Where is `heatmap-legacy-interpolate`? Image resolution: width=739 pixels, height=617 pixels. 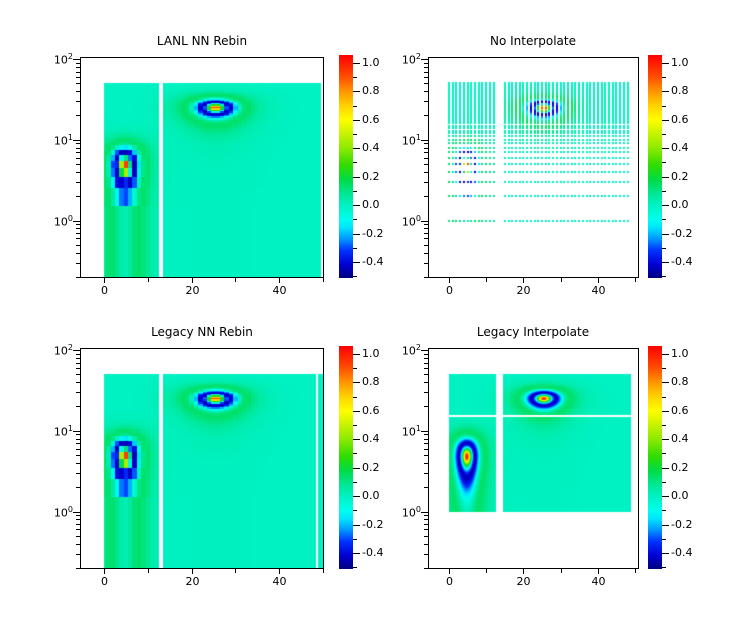 heatmap-legacy-interpolate is located at coordinates (533, 458).